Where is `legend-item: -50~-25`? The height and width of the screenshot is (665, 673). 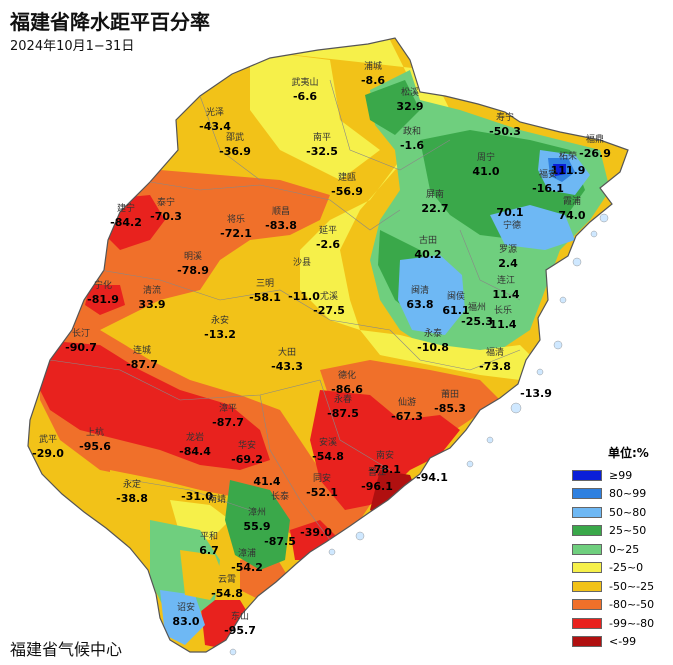 legend-item: -50~-25 is located at coordinates (620, 586).